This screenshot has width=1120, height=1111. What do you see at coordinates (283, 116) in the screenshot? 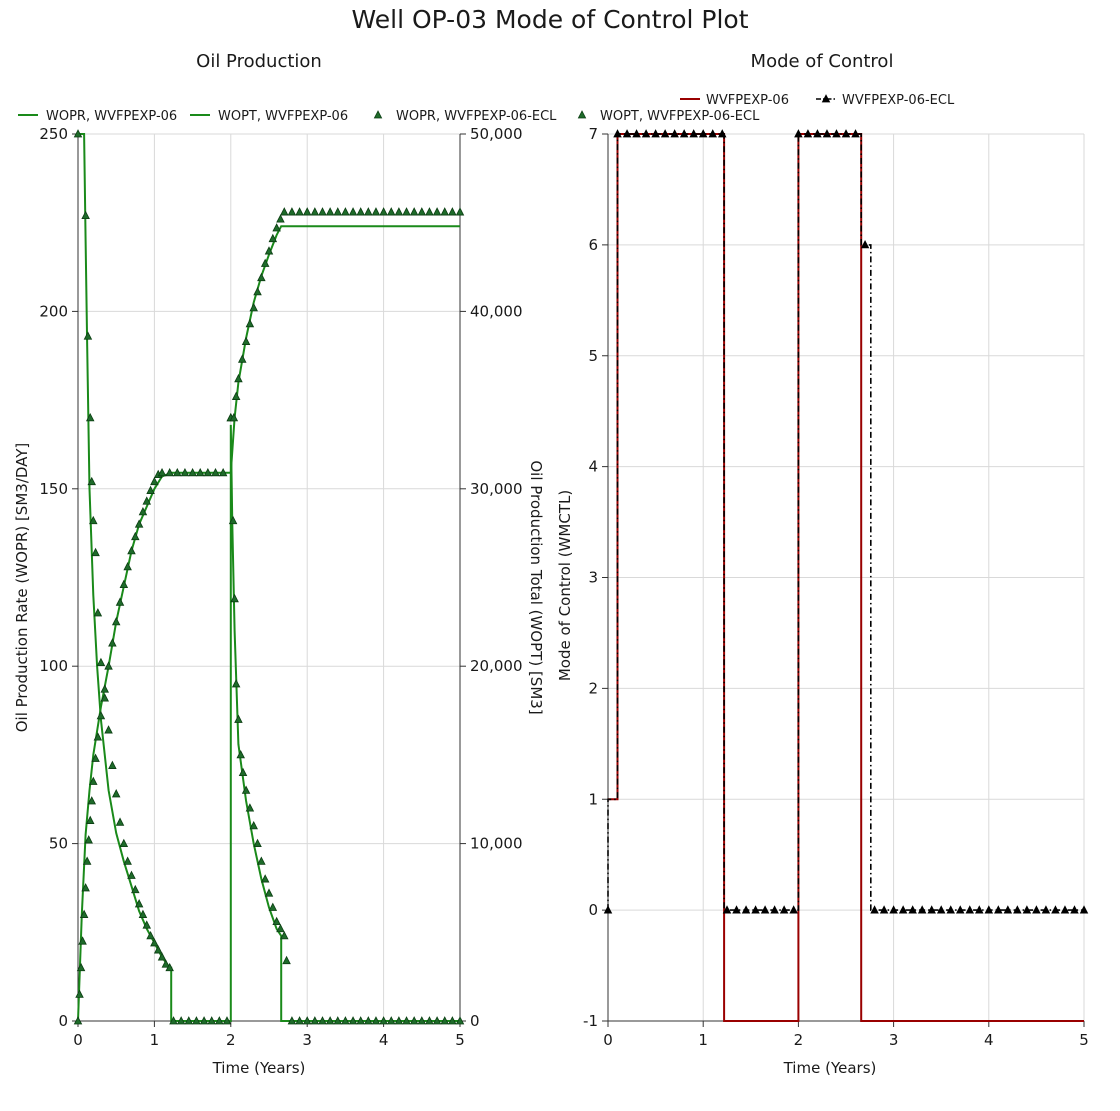
I see `legend-label: WOPT, WVFPEXP-06` at bounding box center [283, 116].